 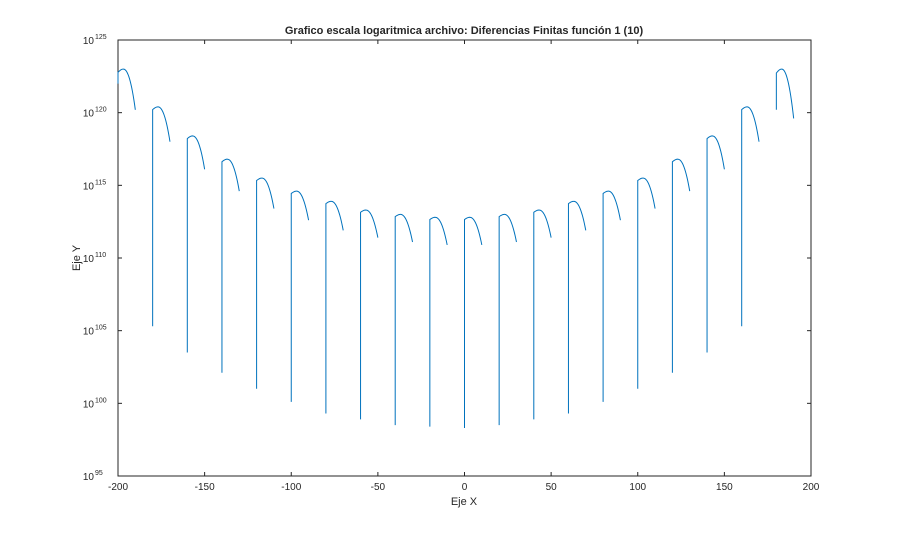 What do you see at coordinates (101, 110) in the screenshot?
I see `y-tick-exponent: 120` at bounding box center [101, 110].